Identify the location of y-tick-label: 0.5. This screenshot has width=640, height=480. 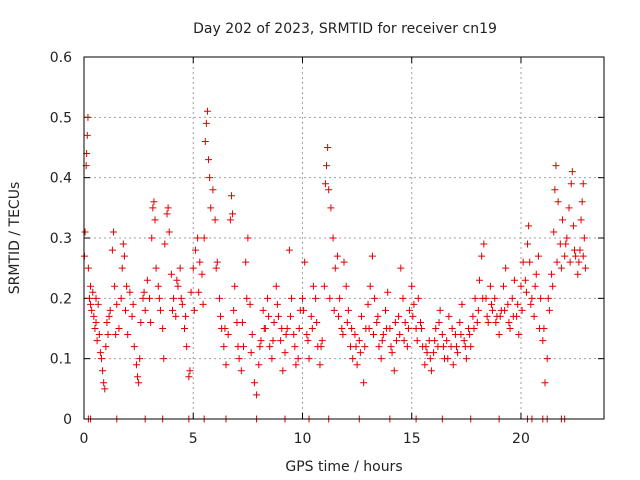
(61, 118).